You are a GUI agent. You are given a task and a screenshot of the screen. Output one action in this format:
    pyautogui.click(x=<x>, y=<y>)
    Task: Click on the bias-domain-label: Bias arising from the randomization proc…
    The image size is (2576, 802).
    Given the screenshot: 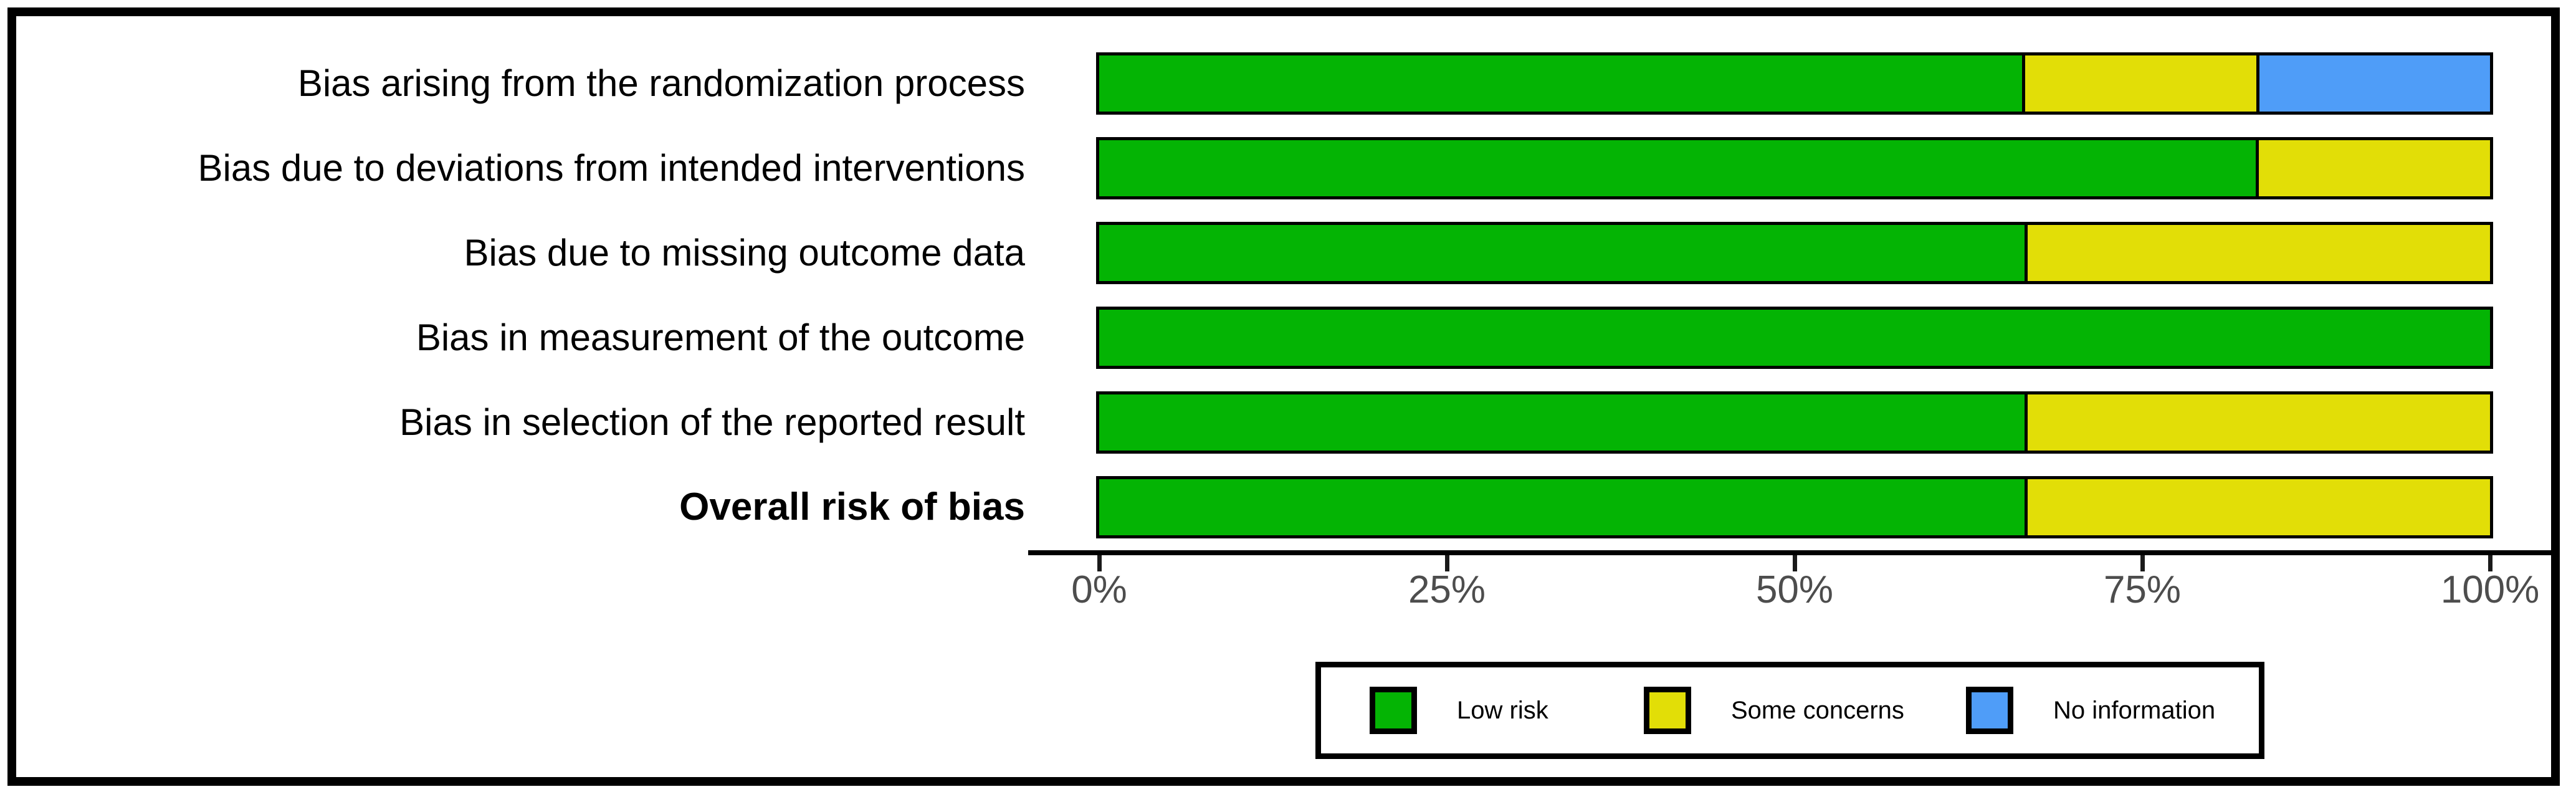 What is the action you would take?
    pyautogui.click(x=661, y=83)
    